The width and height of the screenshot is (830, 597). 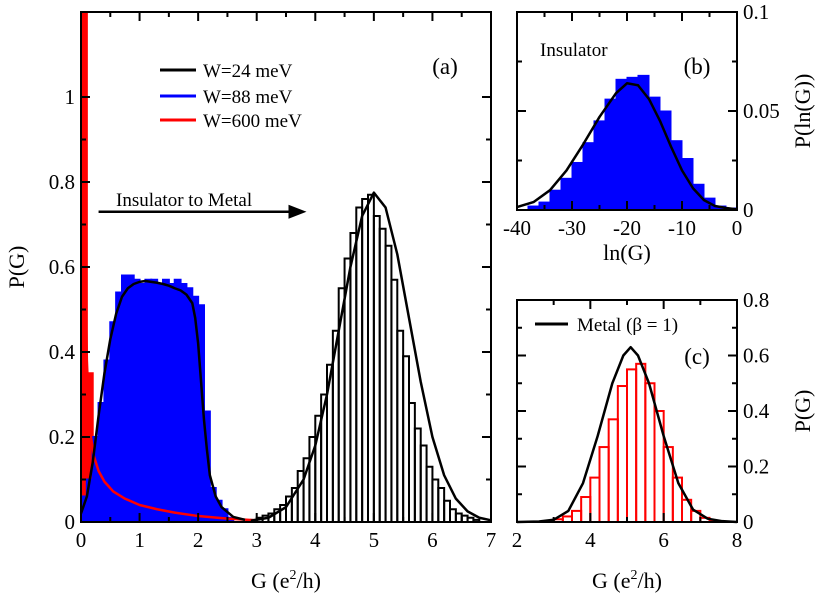 I want to click on panel-c-histogram, so click(x=631, y=443).